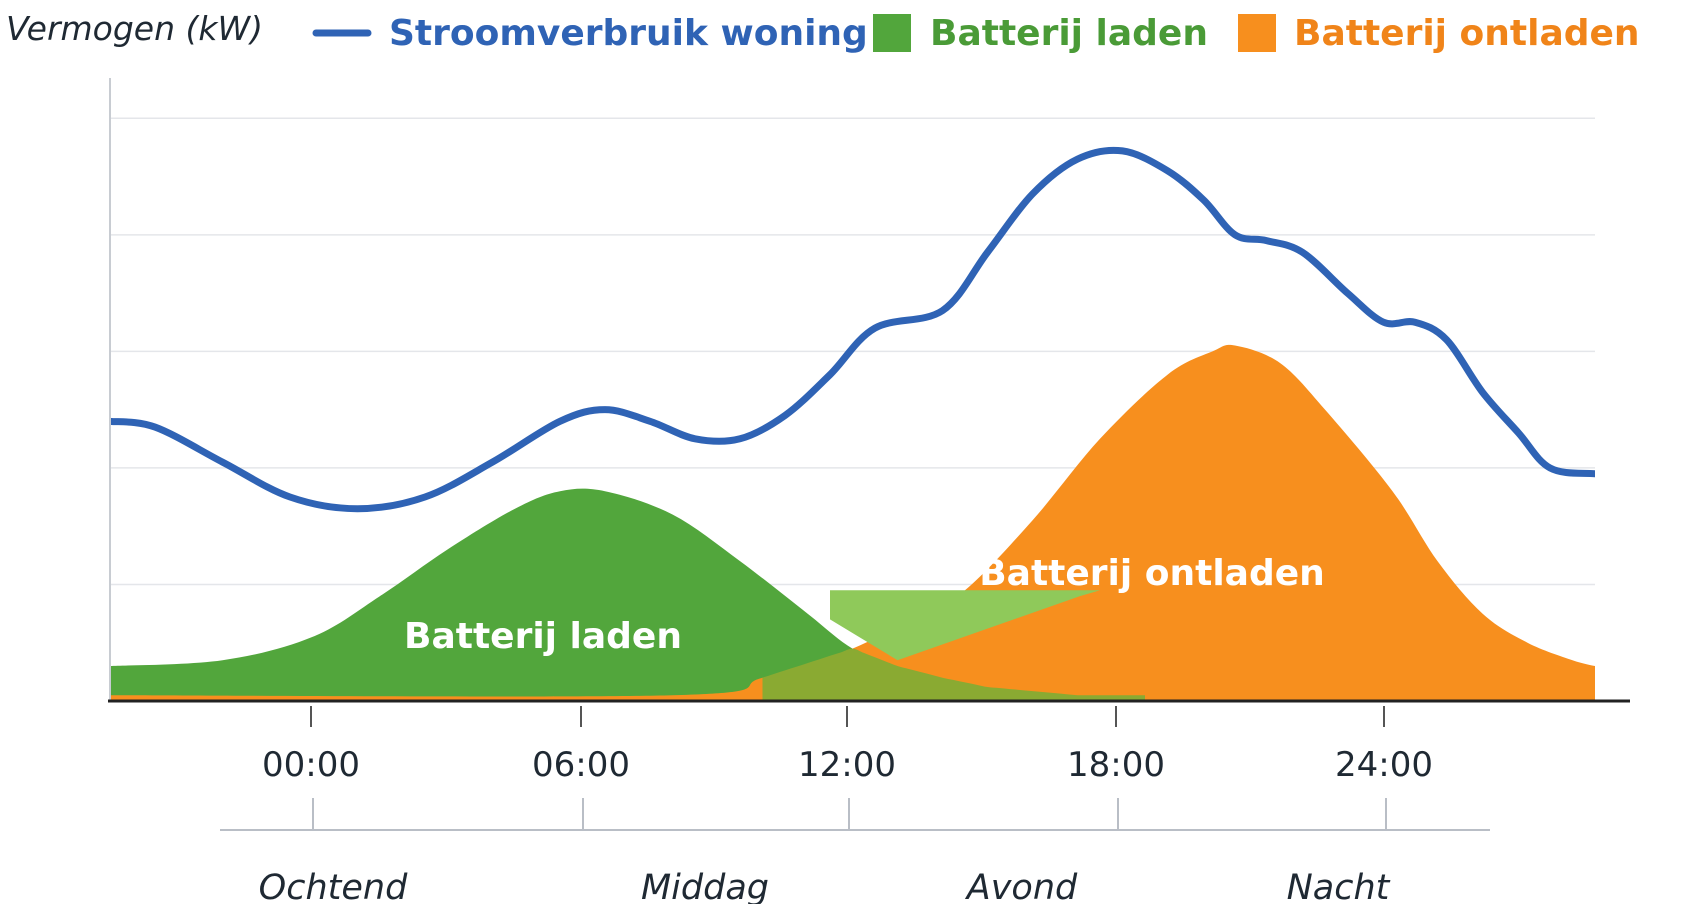 This screenshot has width=1681, height=904. I want to click on period-labels: Ochtend Middag Avond Nacht, so click(825, 886).